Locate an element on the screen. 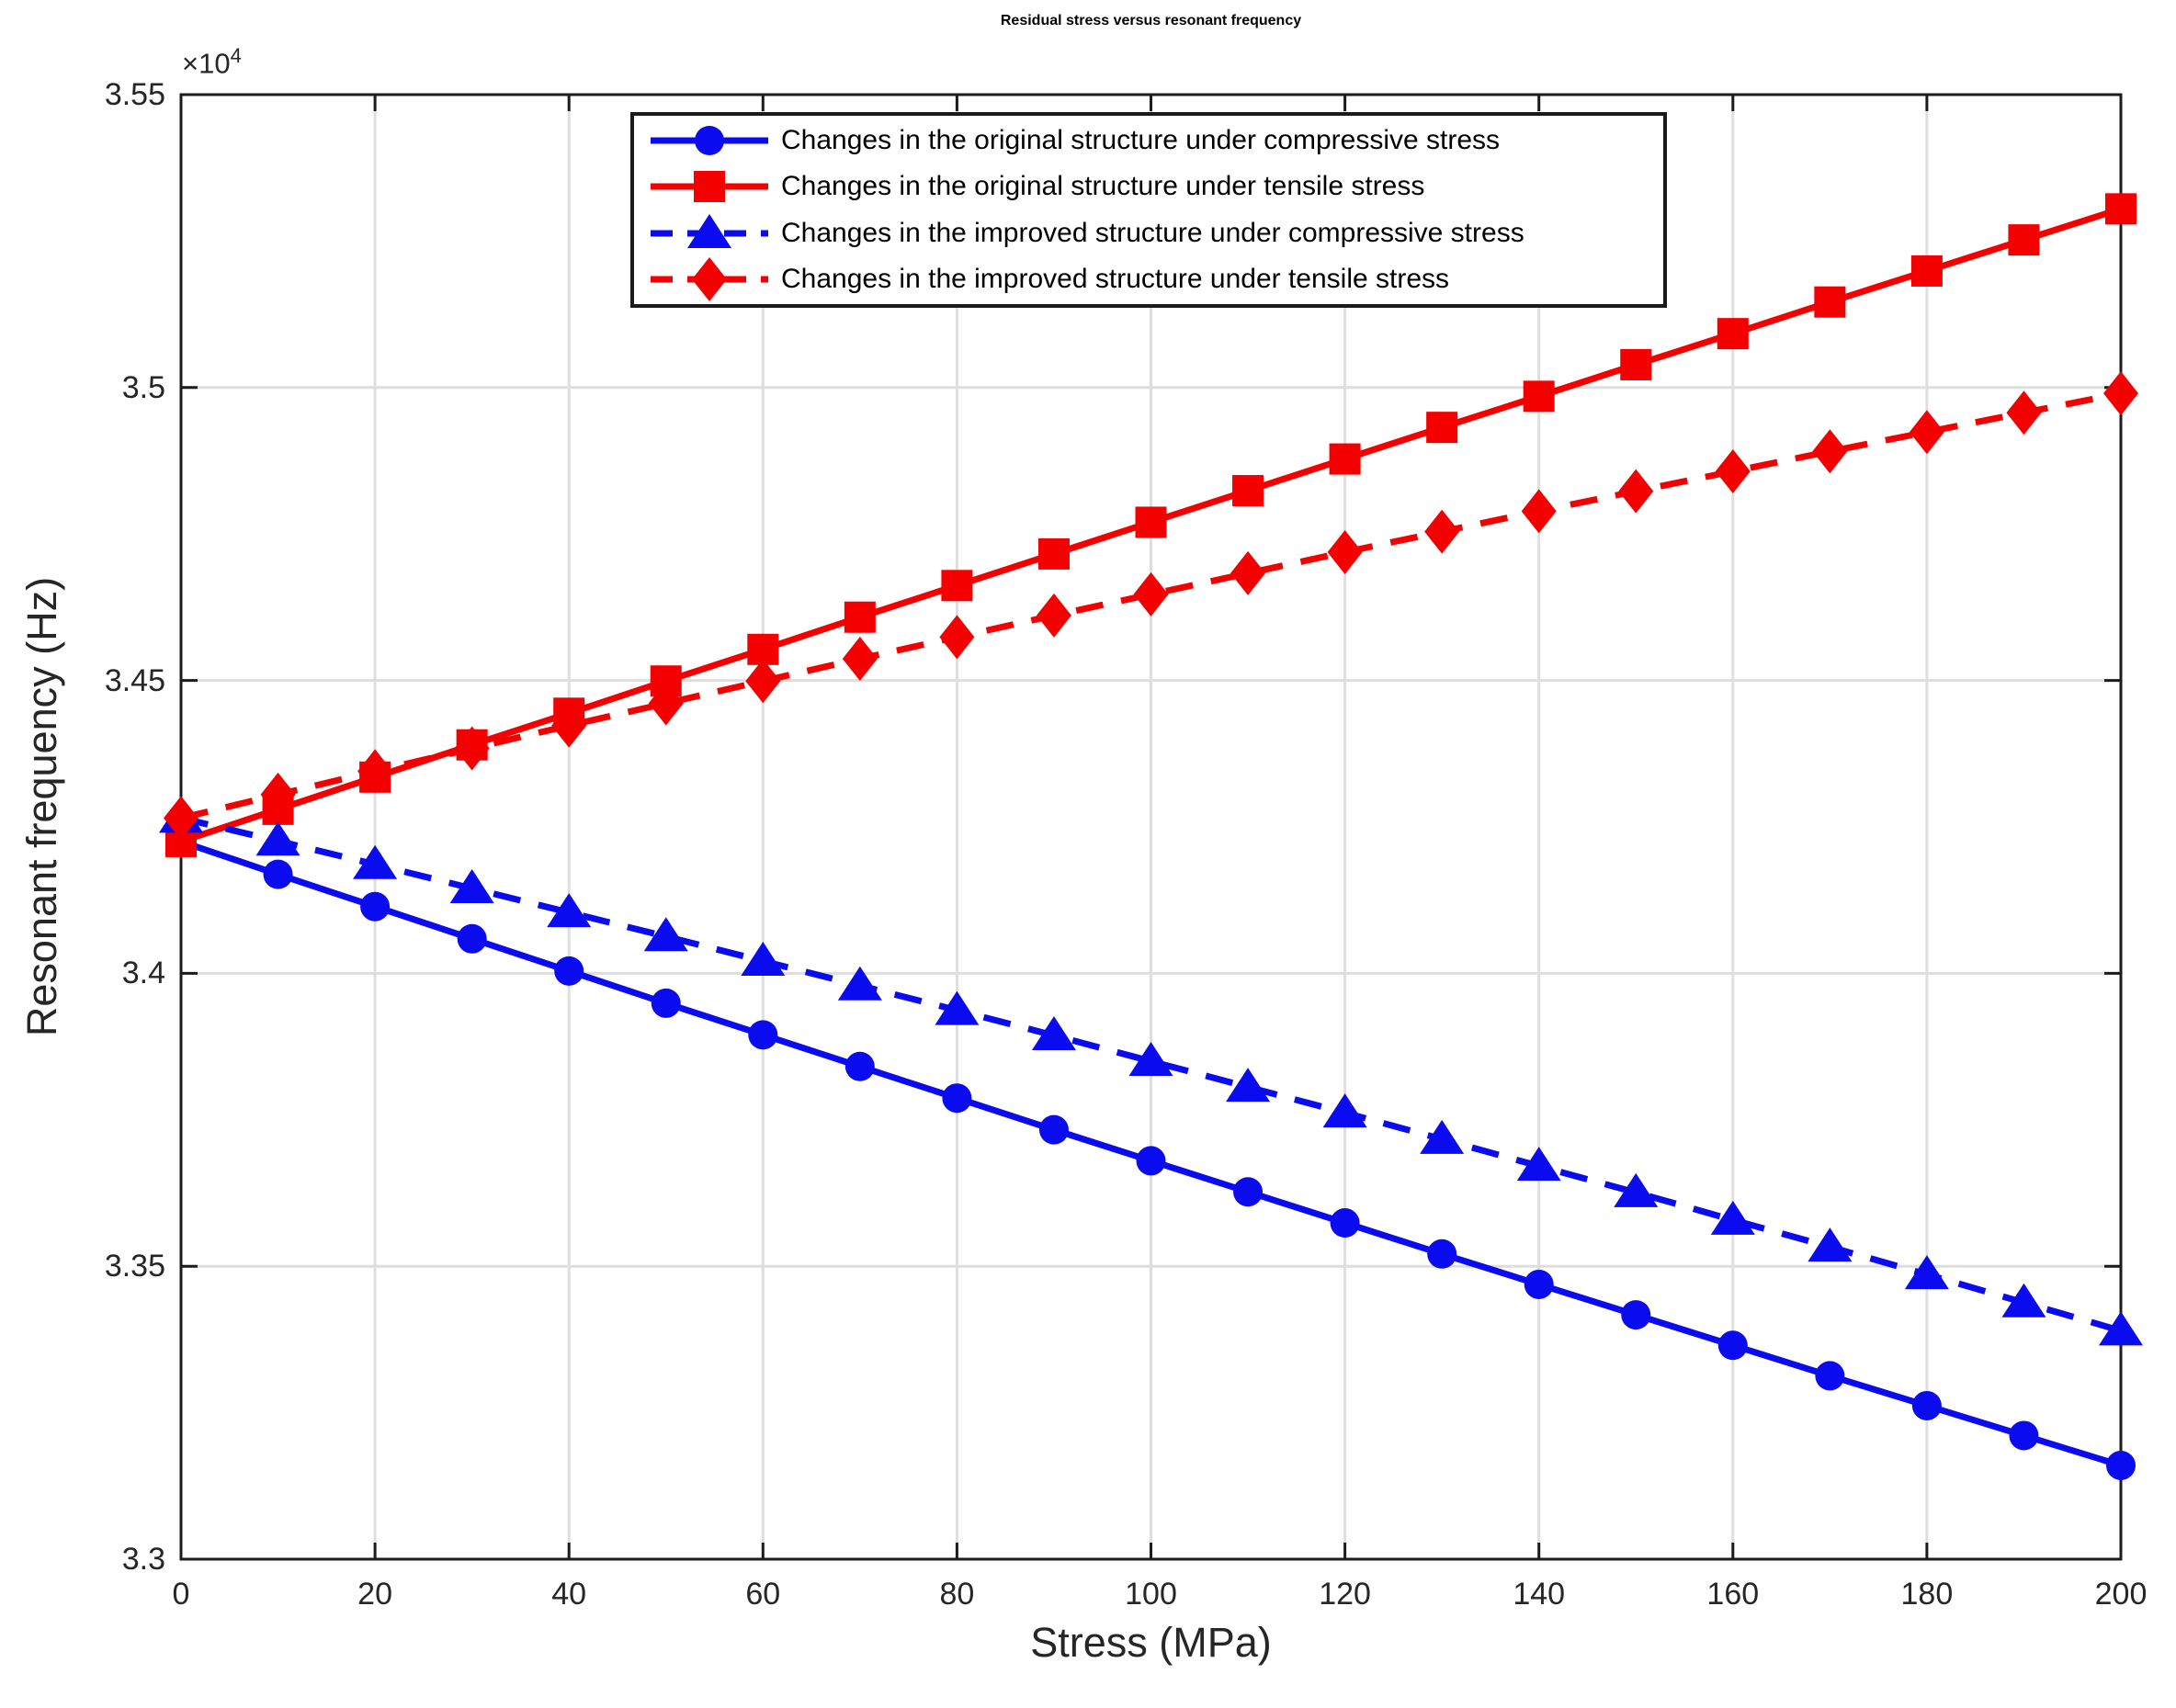 Image resolution: width=2176 pixels, height=1708 pixels. legend-marker-circle is located at coordinates (709, 141).